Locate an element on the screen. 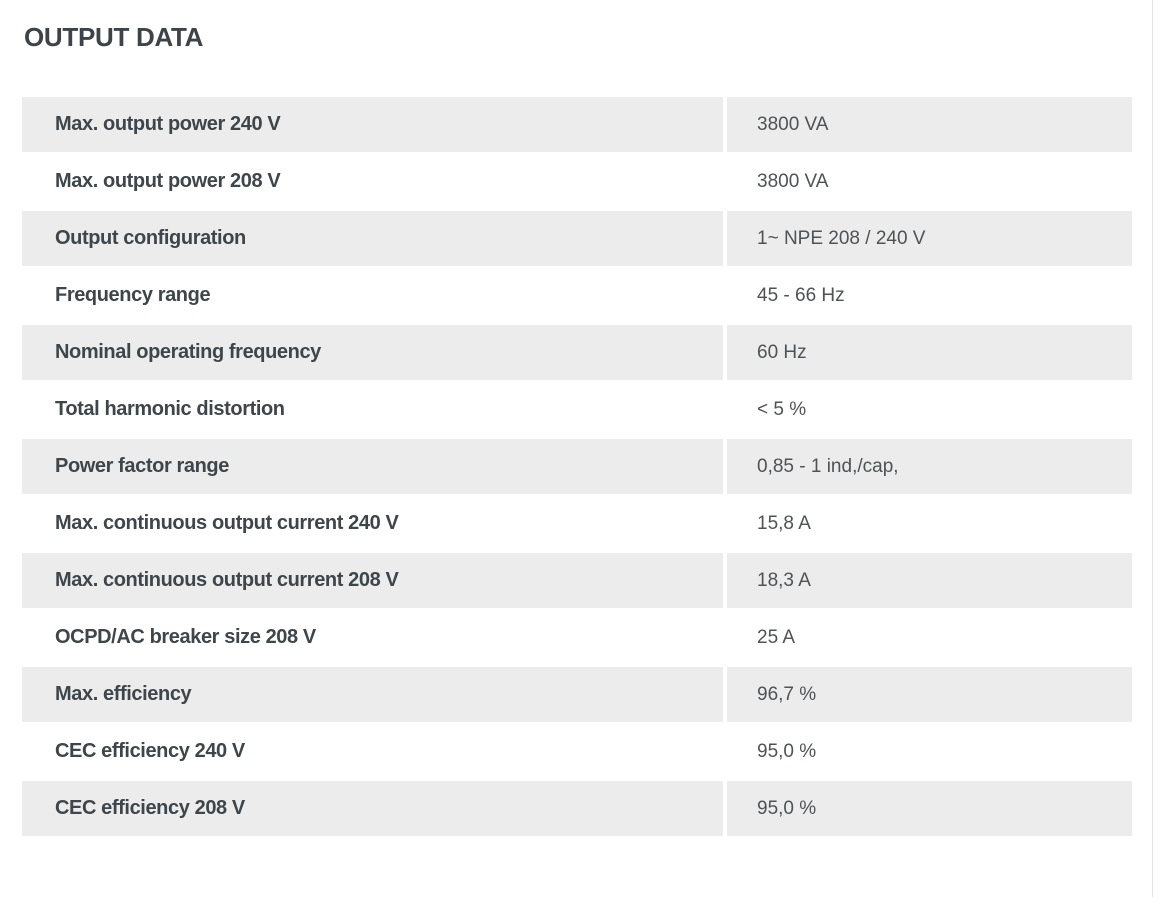 The image size is (1158, 897). table-row: Max. output power 208 V 3800 VA is located at coordinates (577, 181).